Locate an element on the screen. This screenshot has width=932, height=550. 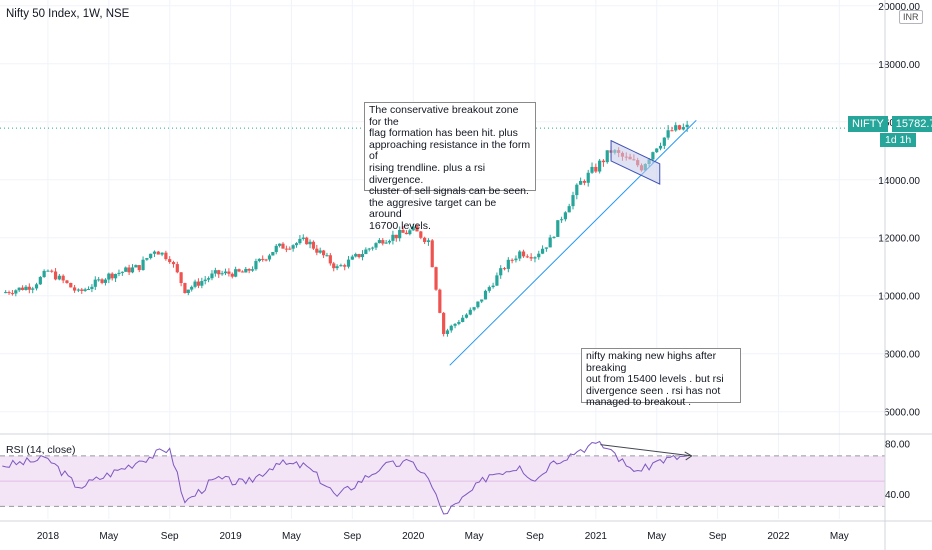
y-tick-label: 10000.00 is located at coordinates (899, 297).